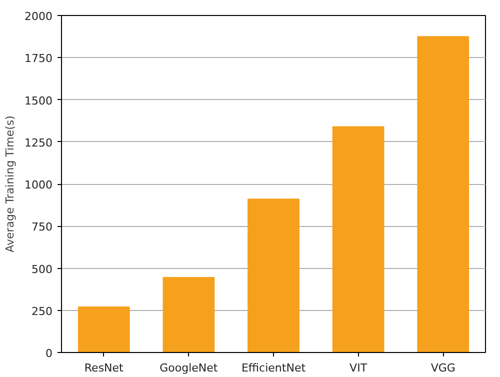 Image resolution: width=500 pixels, height=377 pixels. Describe the element at coordinates (359, 368) in the screenshot. I see `x-tick-label: VIT` at that location.